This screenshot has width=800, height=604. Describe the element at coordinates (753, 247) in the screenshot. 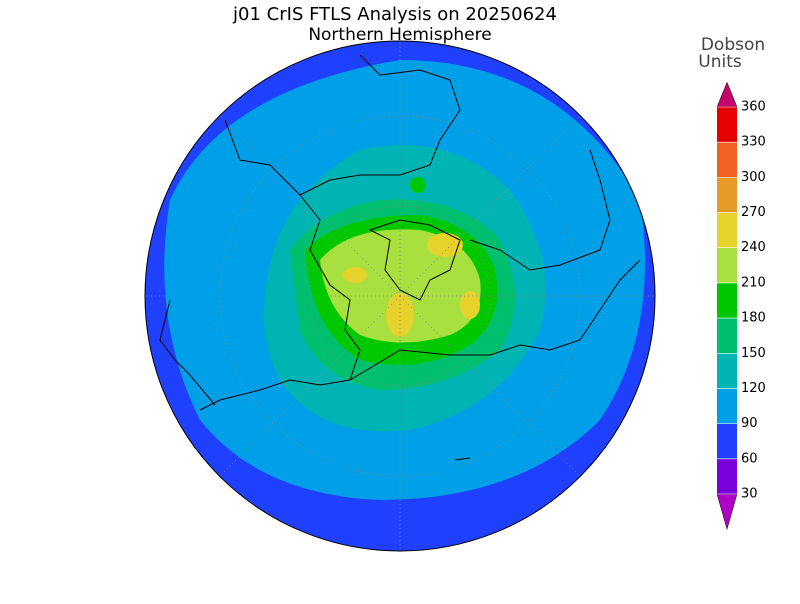

I see `colorbar-tick-label: 240` at that location.